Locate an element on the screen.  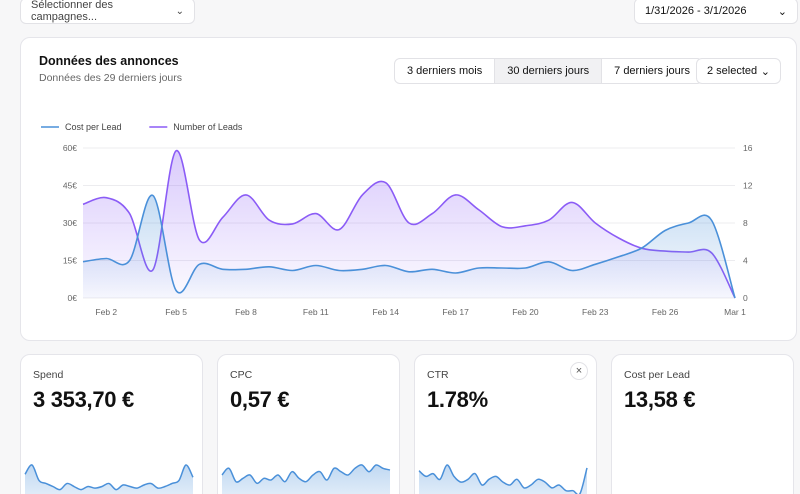
x-tick-label: Feb 20 is located at coordinates (525, 312).